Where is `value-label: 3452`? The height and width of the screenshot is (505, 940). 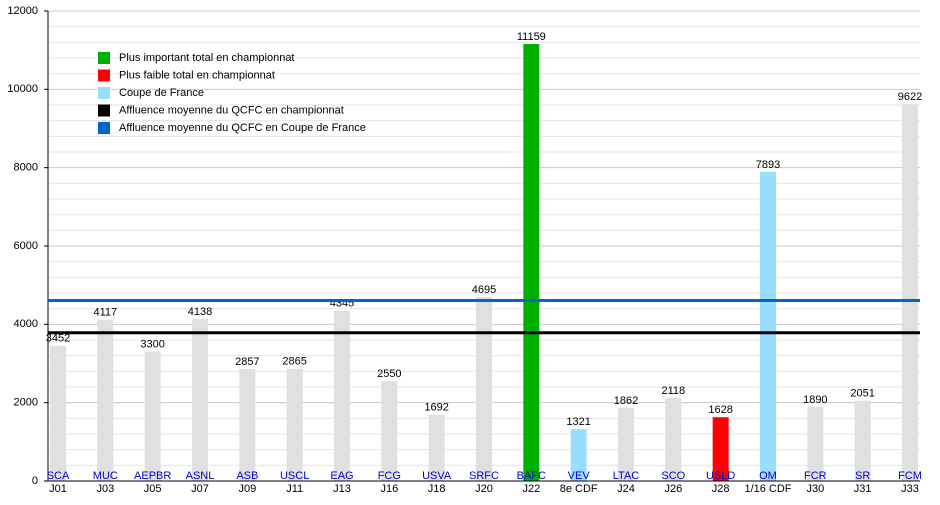
value-label: 3452 is located at coordinates (58, 339).